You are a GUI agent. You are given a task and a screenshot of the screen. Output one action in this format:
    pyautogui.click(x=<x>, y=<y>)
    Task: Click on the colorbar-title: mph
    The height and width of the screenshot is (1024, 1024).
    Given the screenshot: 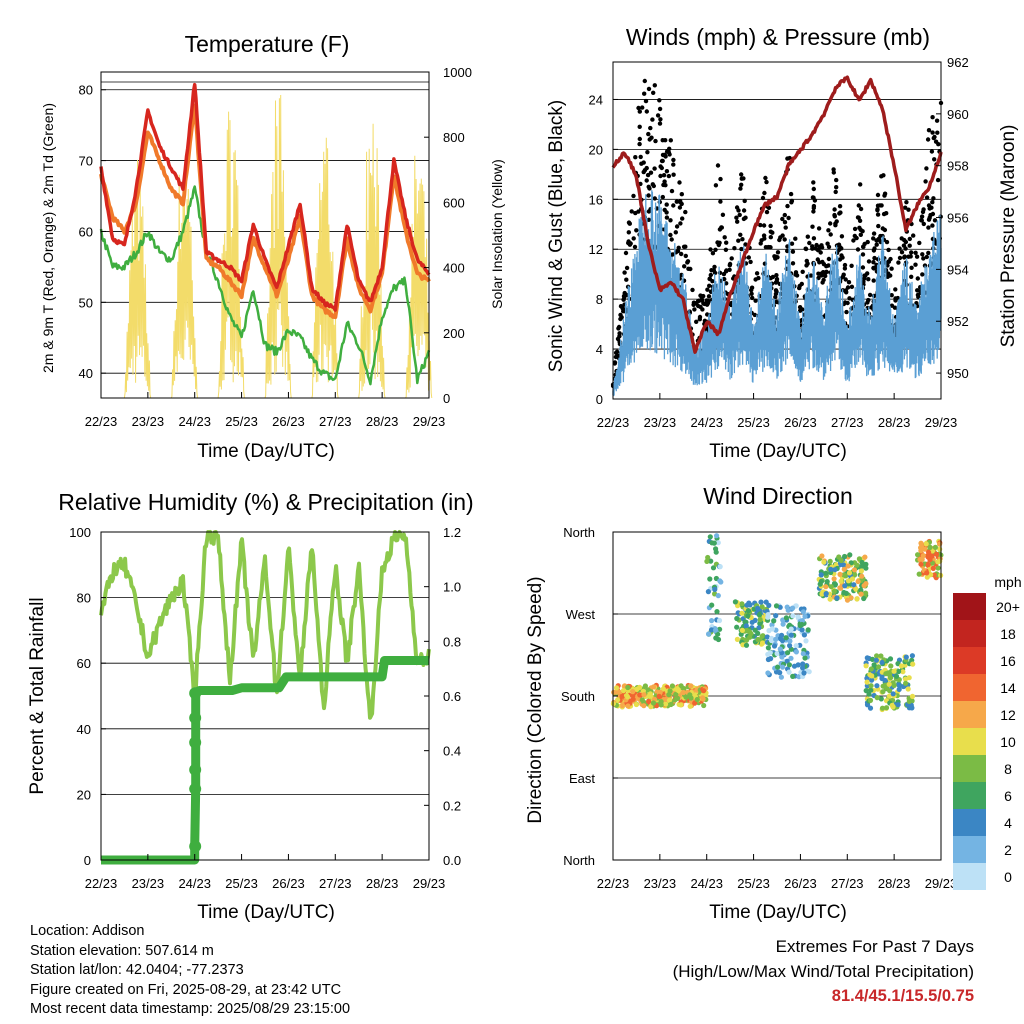 What is the action you would take?
    pyautogui.click(x=1007, y=582)
    